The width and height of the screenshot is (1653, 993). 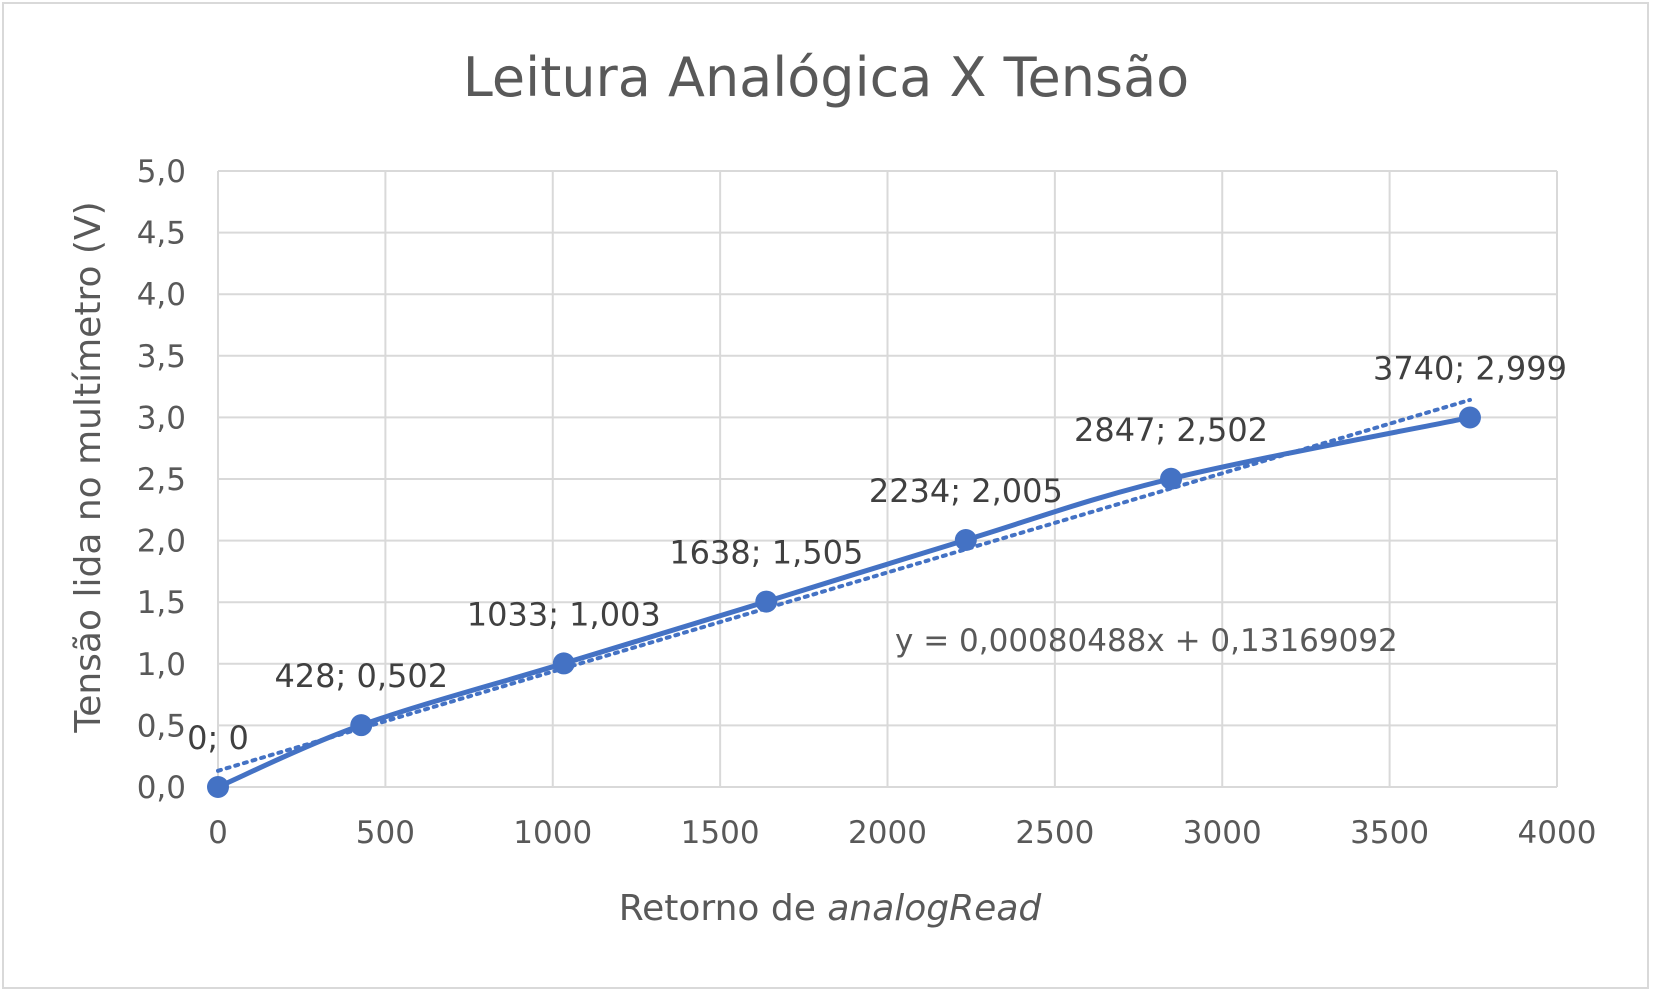 I want to click on y-tick-label: 5,0, so click(x=161, y=172).